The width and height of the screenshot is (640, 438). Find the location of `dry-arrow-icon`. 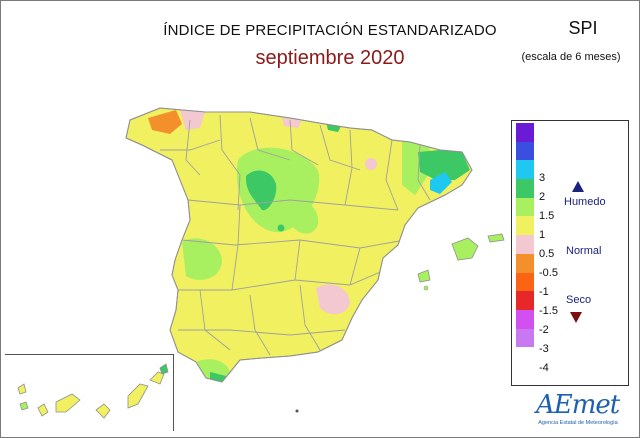

dry-arrow-icon is located at coordinates (576, 317).